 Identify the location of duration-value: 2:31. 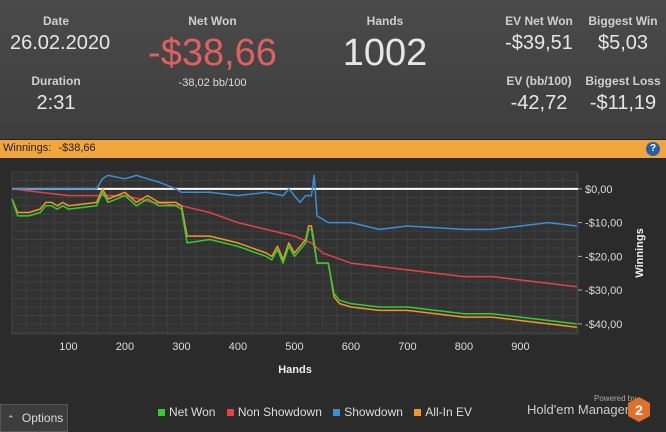
(56, 103).